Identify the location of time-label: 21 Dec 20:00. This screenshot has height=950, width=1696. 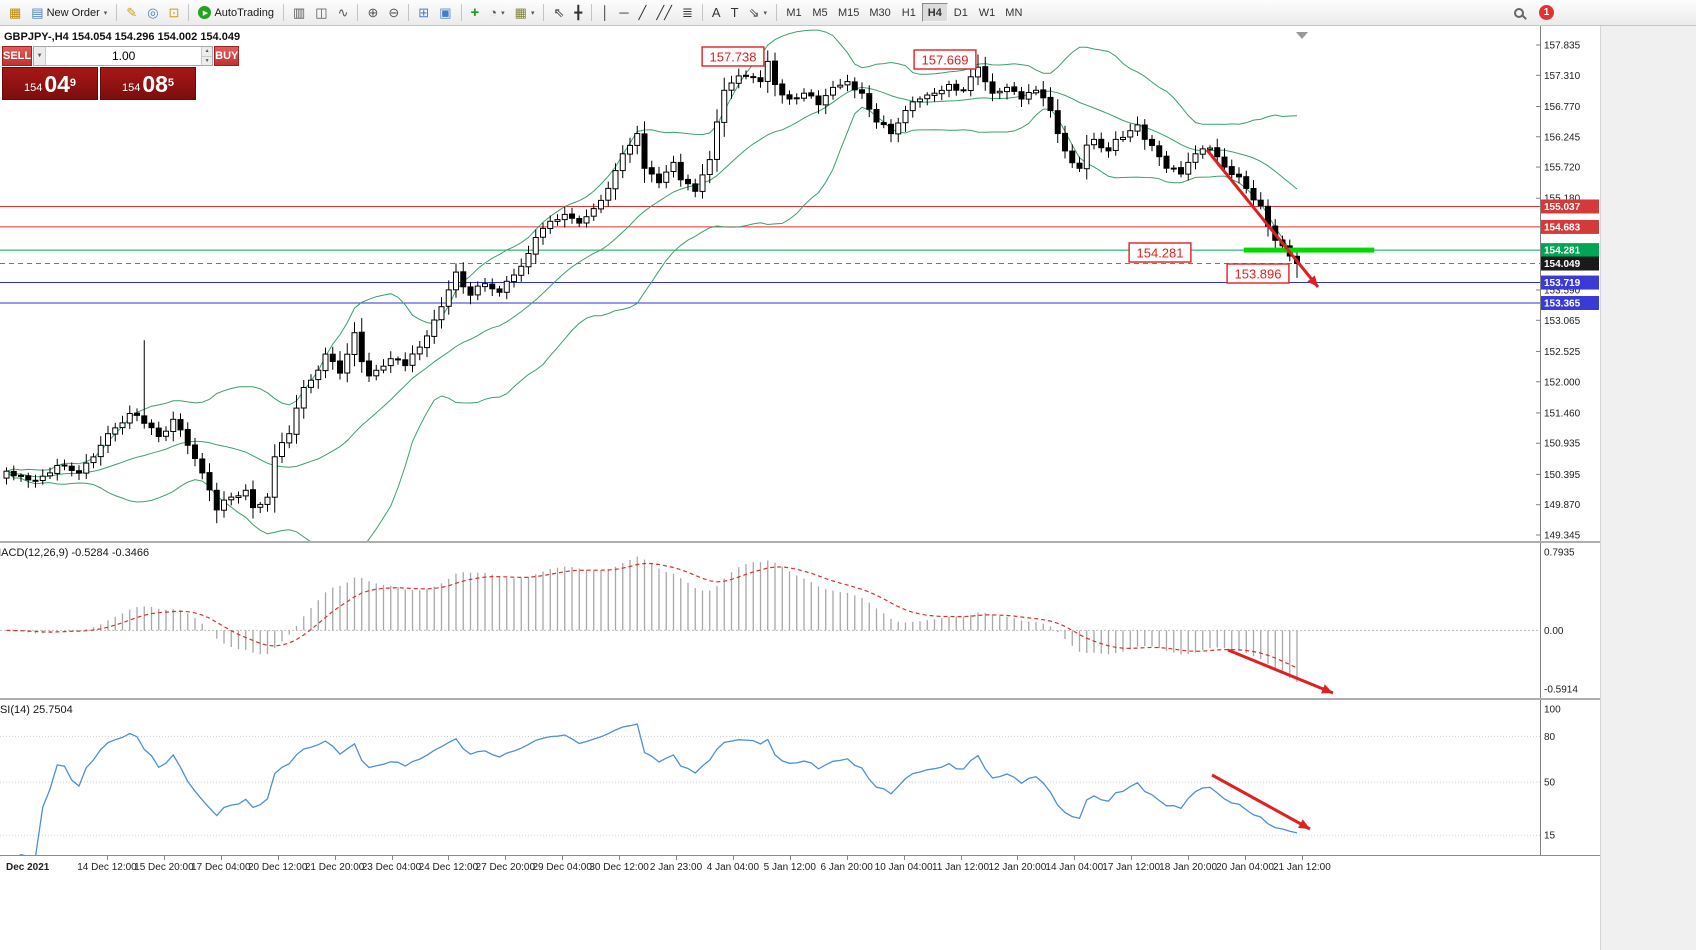
(334, 867).